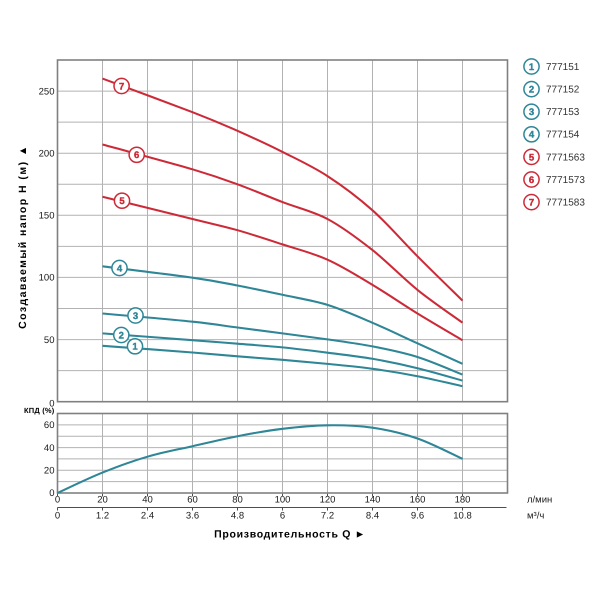 This screenshot has width=600, height=605. What do you see at coordinates (192, 515) in the screenshot?
I see `svg-text: 3.6` at bounding box center [192, 515].